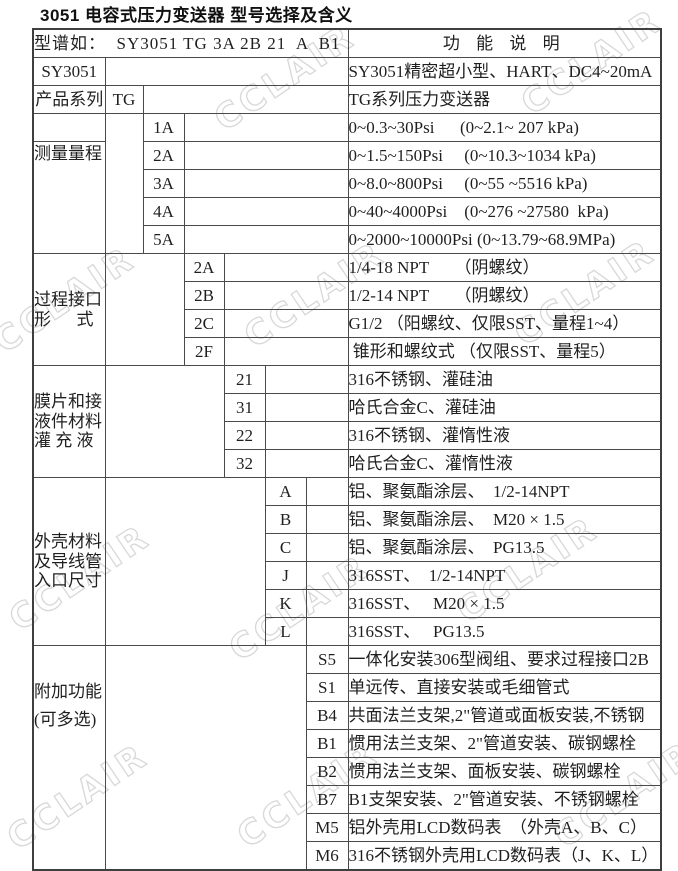 This screenshot has width=678, height=871. I want to click on table-row: B 铝、聚氨酯涂层、 M20 × 1.5, so click(347, 519).